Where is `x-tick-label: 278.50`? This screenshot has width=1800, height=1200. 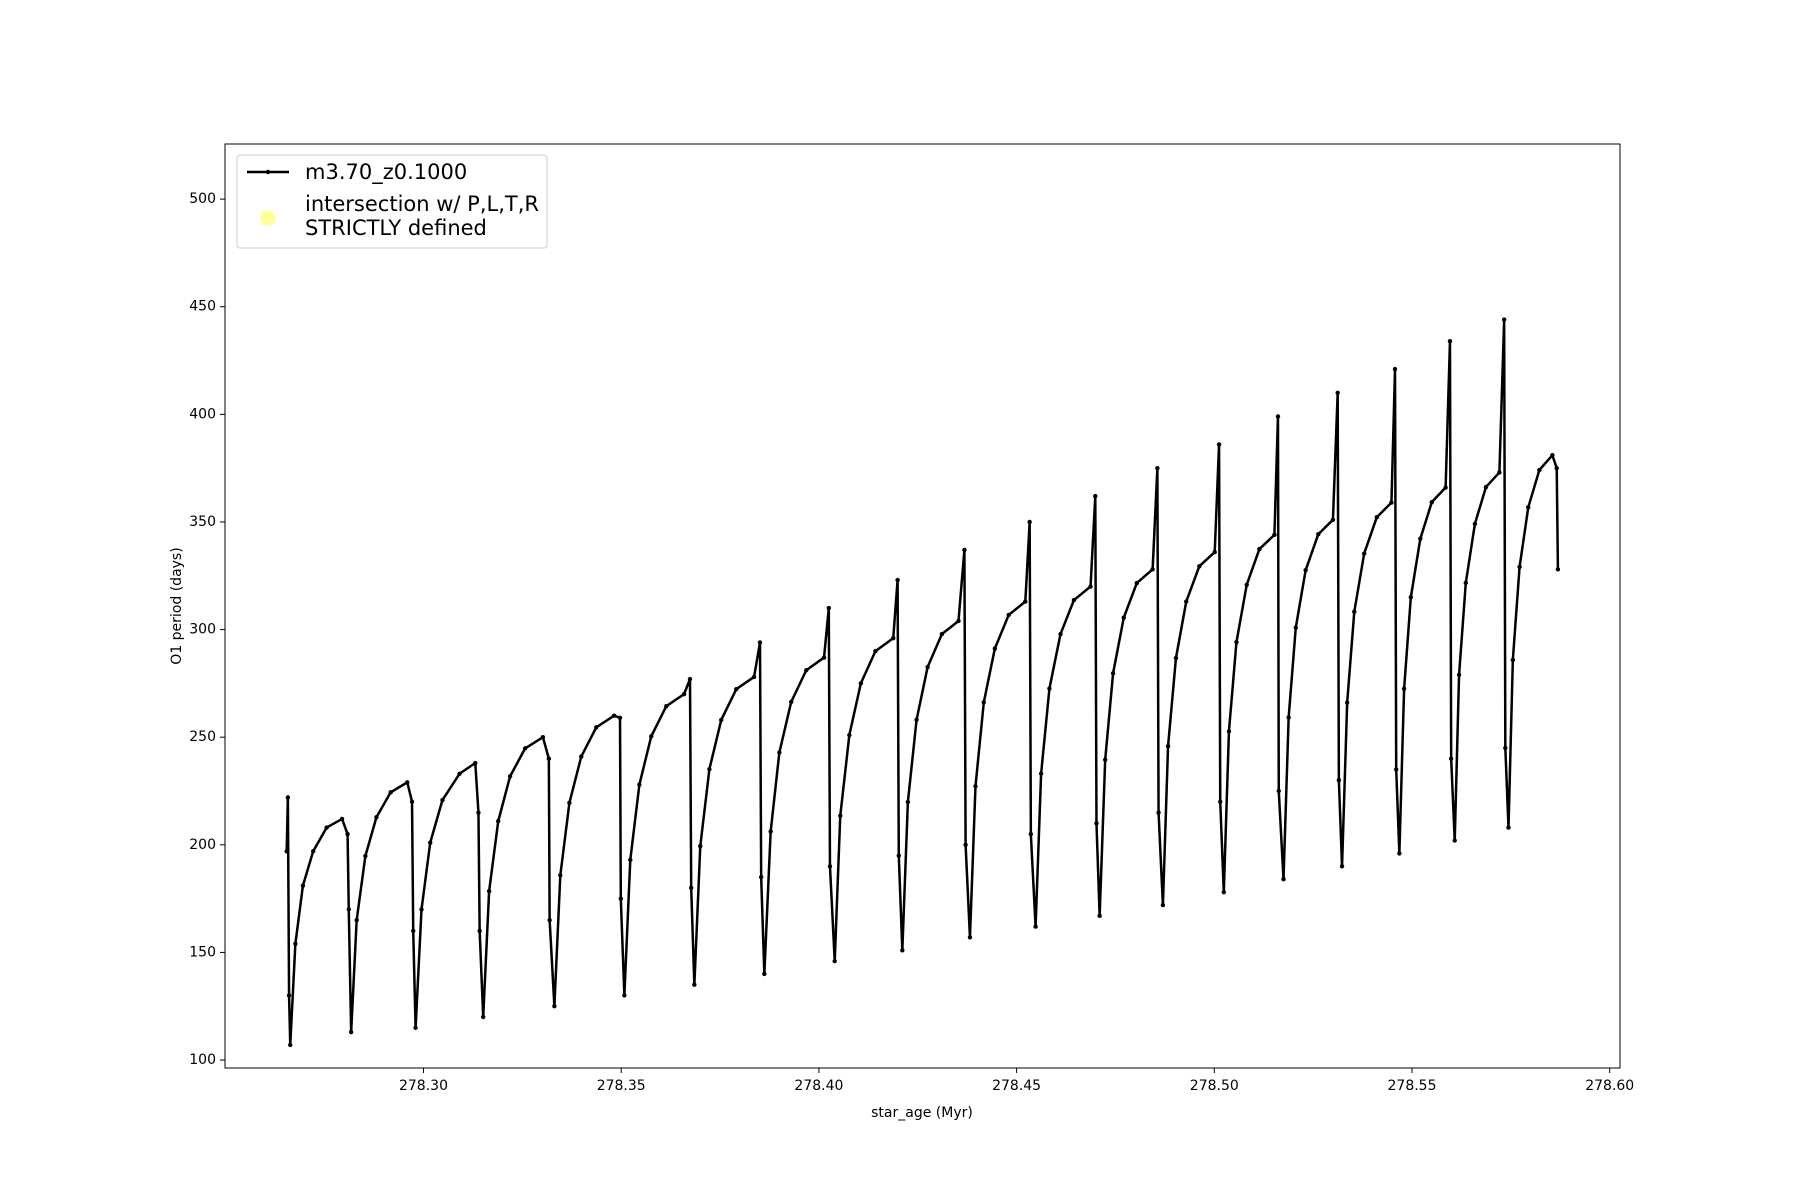
x-tick-label: 278.50 is located at coordinates (1214, 1086).